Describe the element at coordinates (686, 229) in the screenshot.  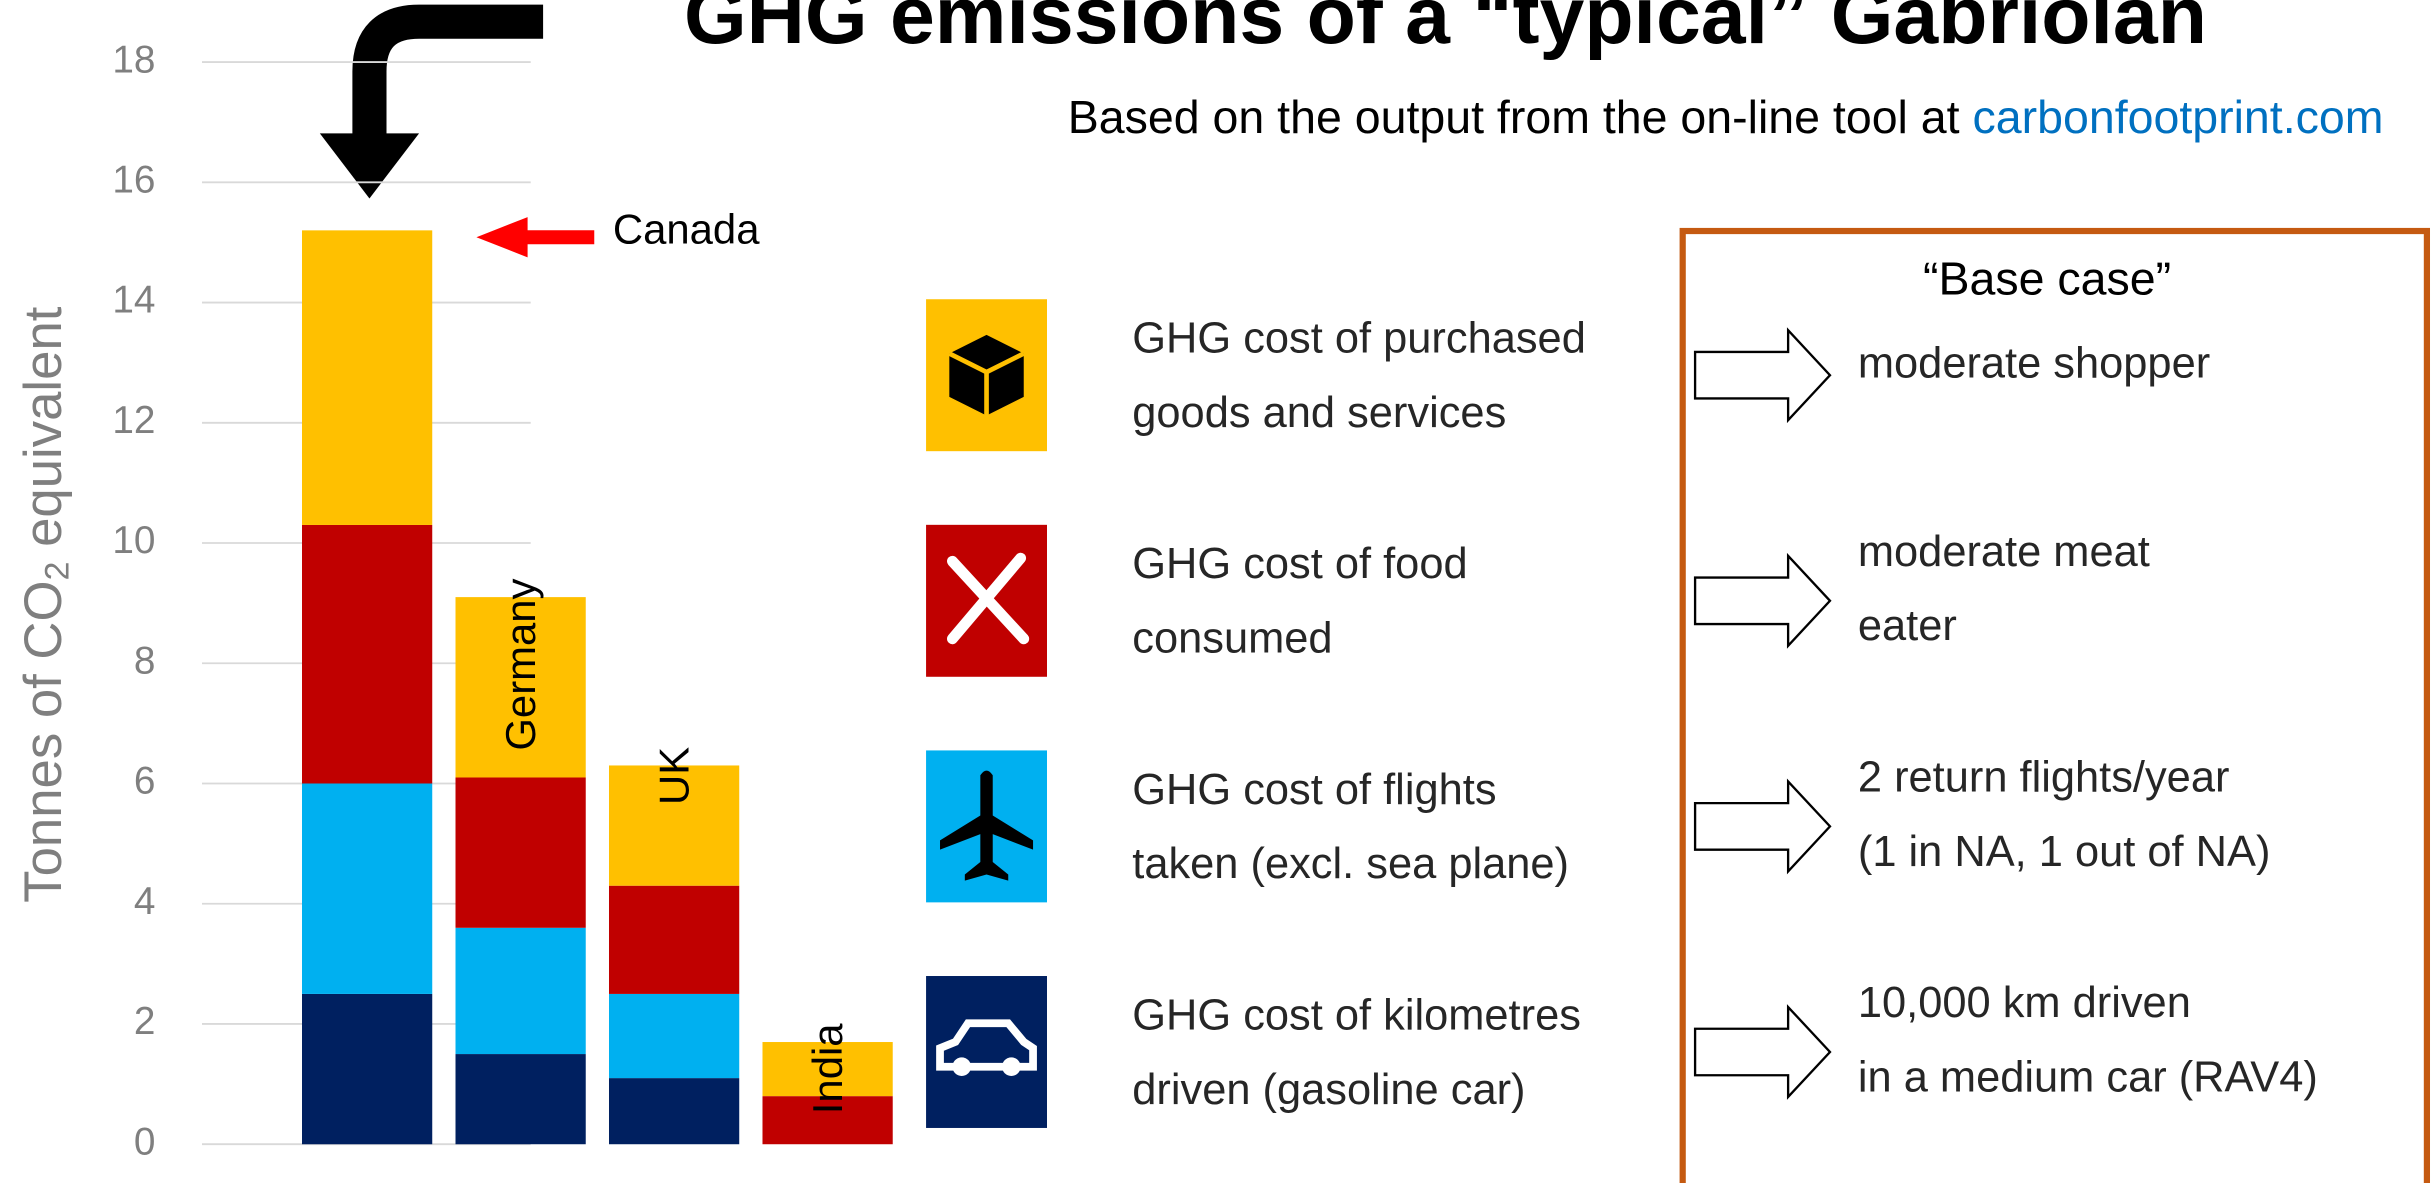
I see `category-label: Canada` at that location.